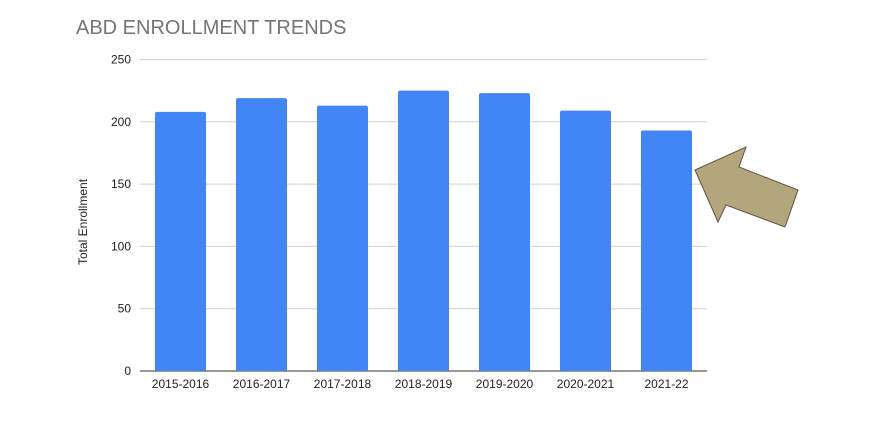  Describe the element at coordinates (181, 384) in the screenshot. I see `x-tick-label: 2015-2016` at that location.